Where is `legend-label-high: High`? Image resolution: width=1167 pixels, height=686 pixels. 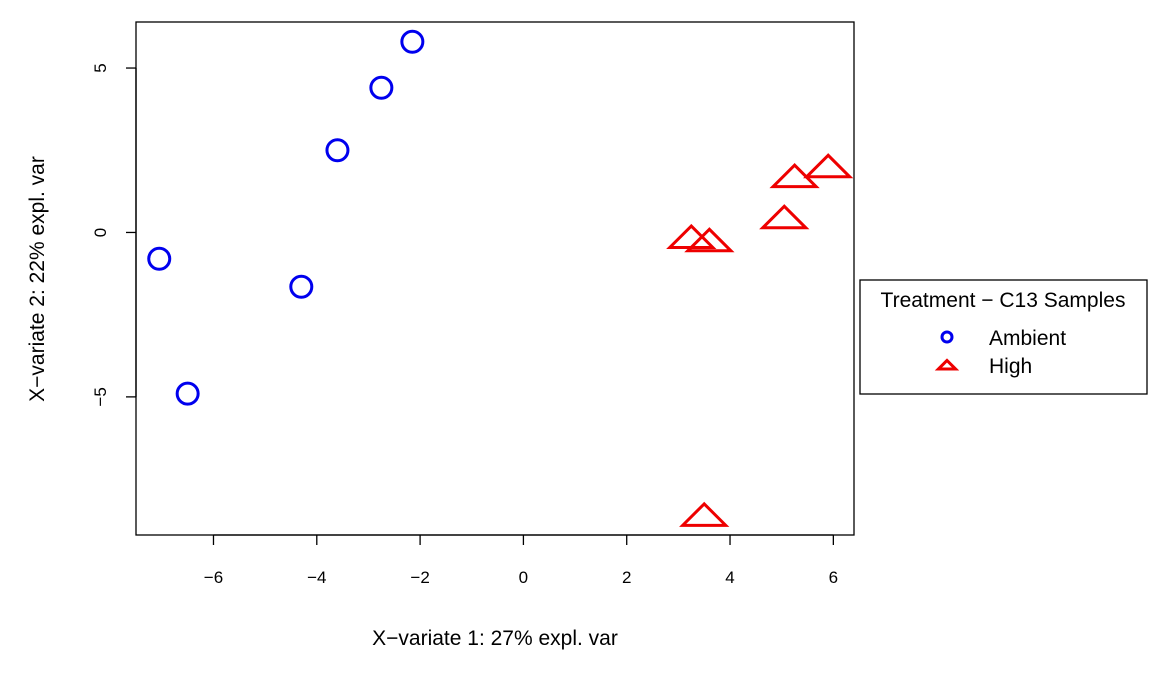
legend-label-high: High is located at coordinates (1010, 366).